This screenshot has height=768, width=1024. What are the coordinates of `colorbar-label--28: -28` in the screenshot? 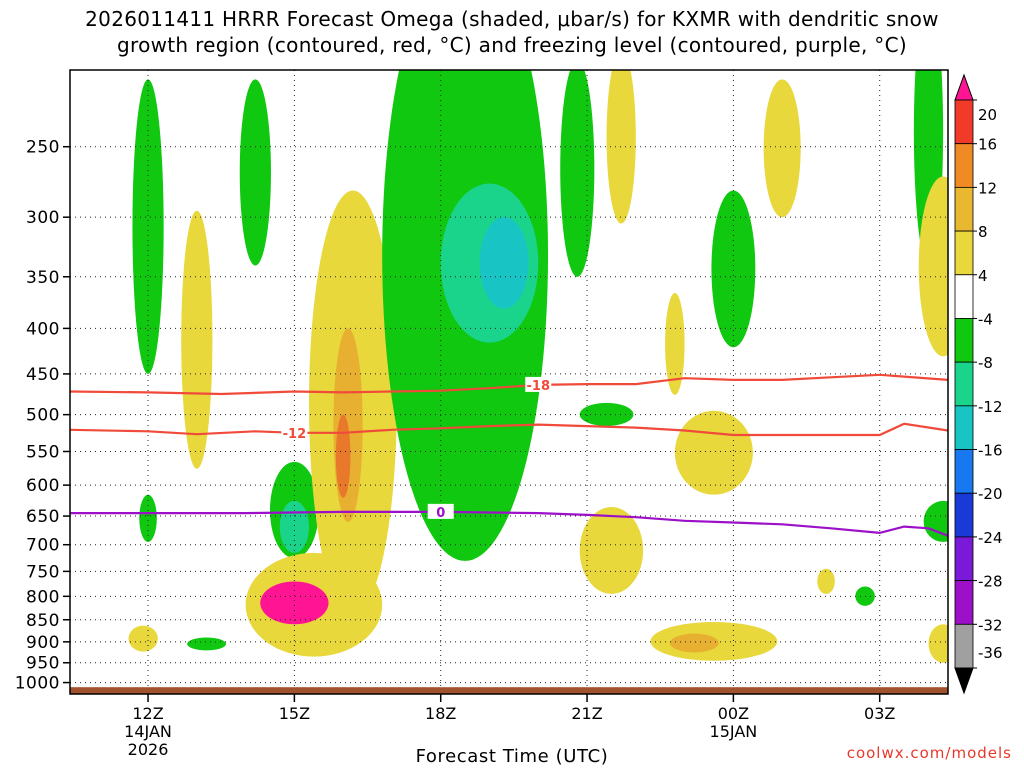 It's located at (990, 582).